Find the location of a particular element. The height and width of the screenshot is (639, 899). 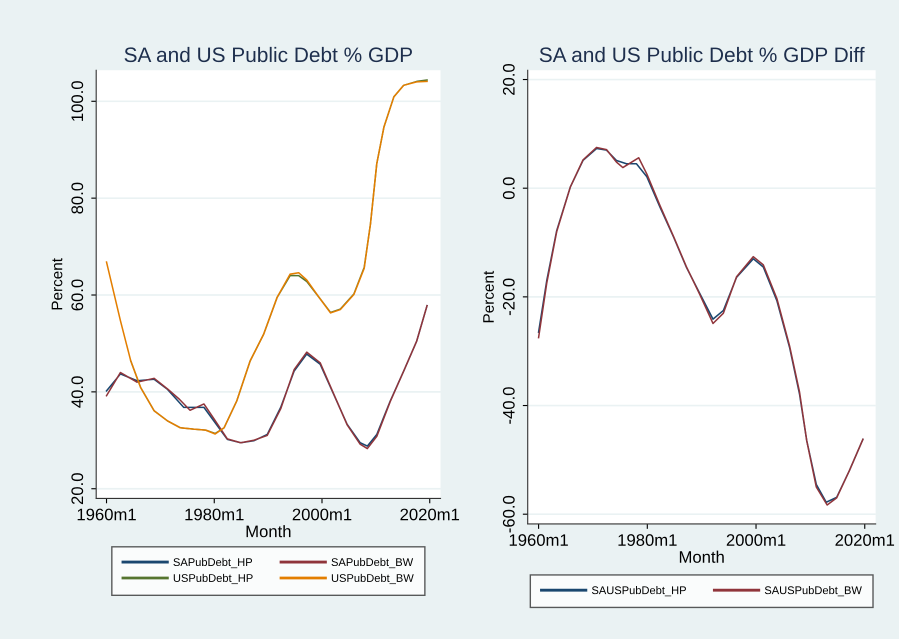

legend-label: SAUSPubDebt_BW is located at coordinates (813, 591).